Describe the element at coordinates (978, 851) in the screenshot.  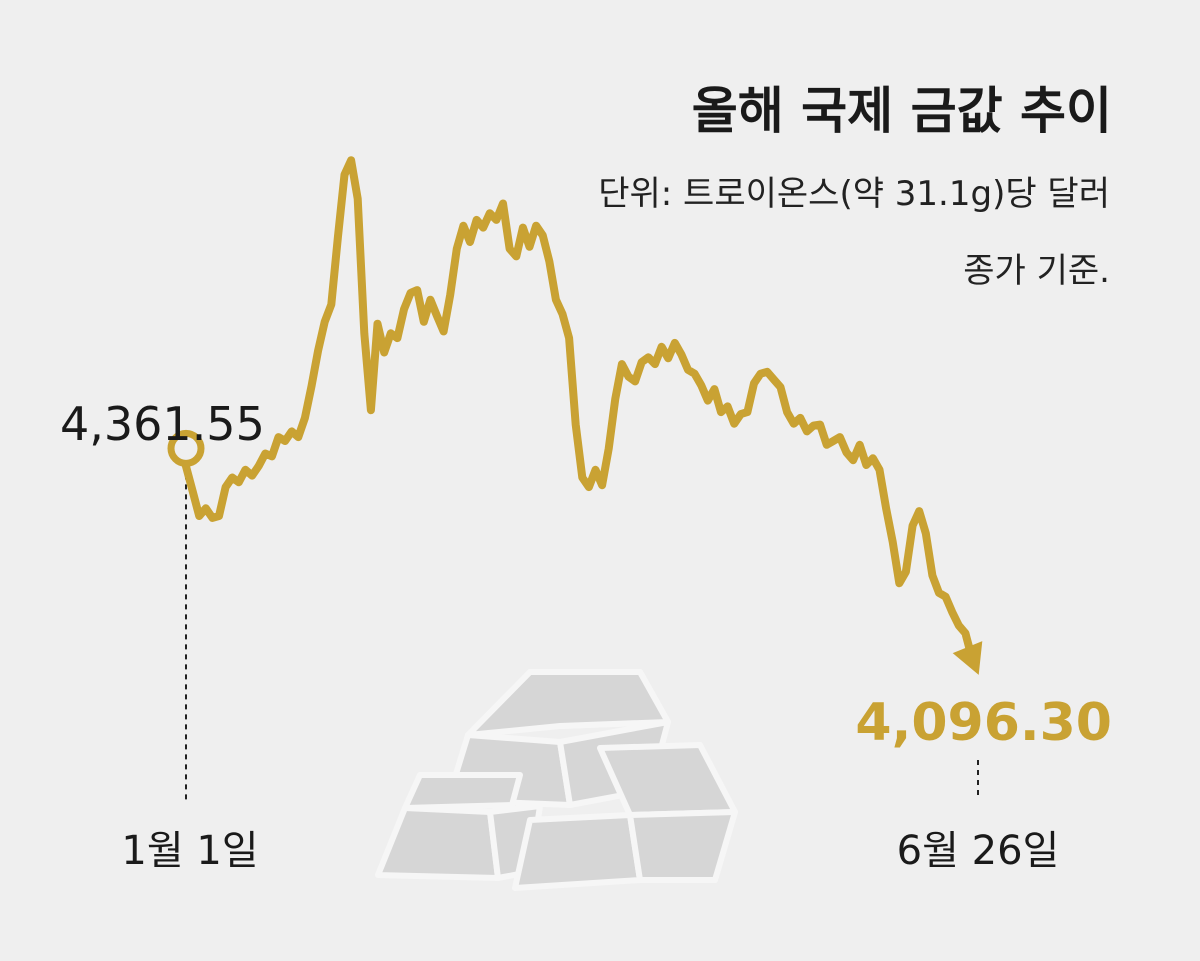
I see `end-date-label: 6월 26일` at that location.